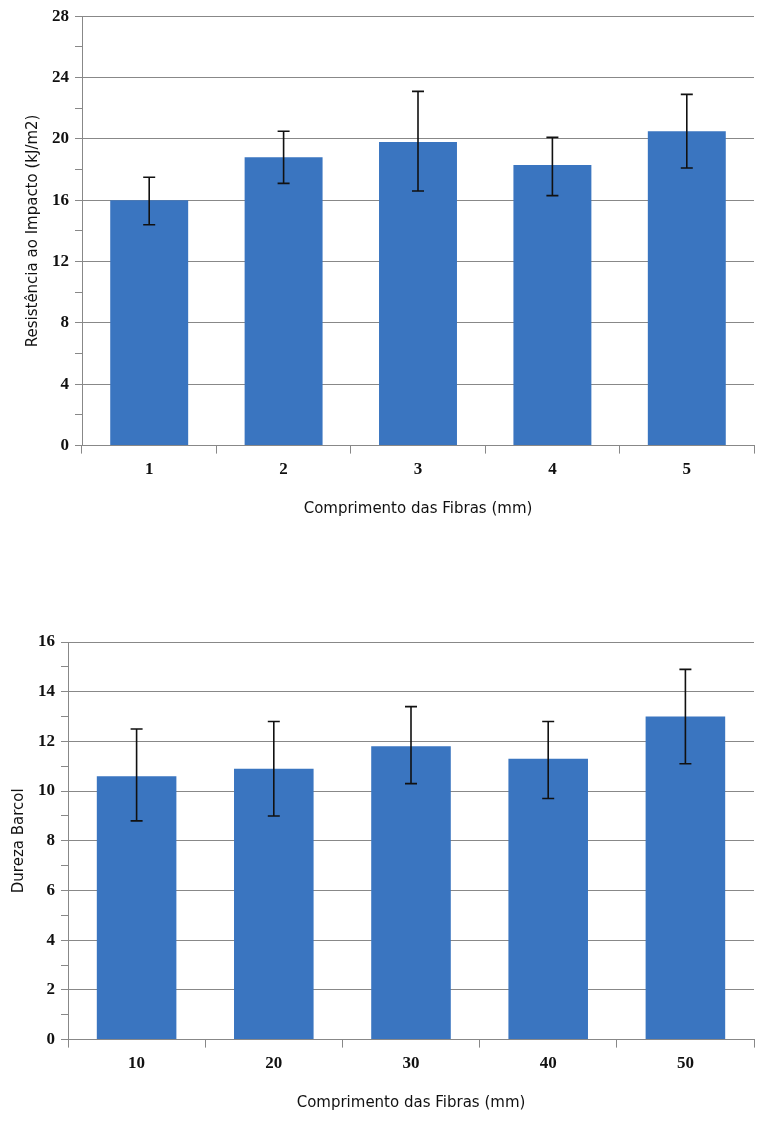 The height and width of the screenshot is (1124, 760). What do you see at coordinates (274, 1063) in the screenshot?
I see `x-tick-label: 20` at bounding box center [274, 1063].